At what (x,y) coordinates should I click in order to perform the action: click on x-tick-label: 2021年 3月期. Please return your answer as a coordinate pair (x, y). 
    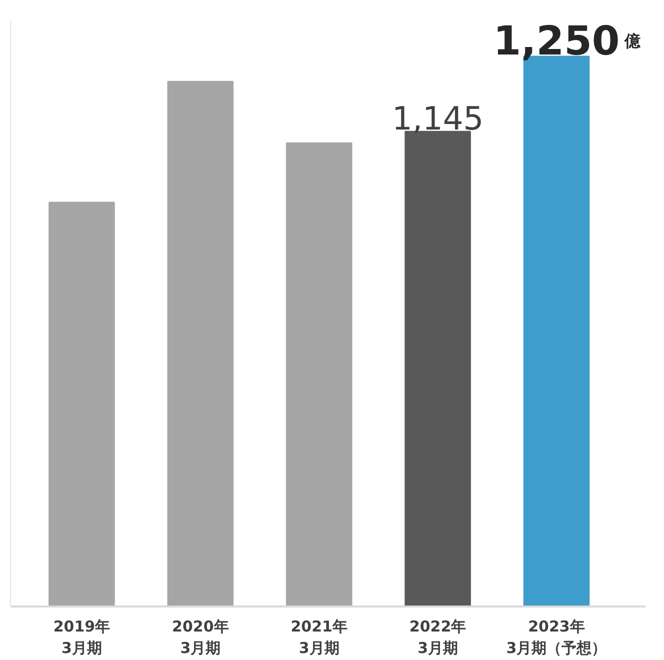
    Looking at the image, I should click on (319, 638).